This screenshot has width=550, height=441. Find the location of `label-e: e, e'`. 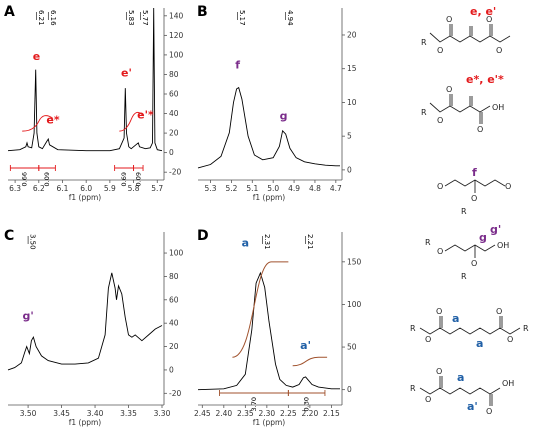

label-e: e, e' is located at coordinates (483, 11).